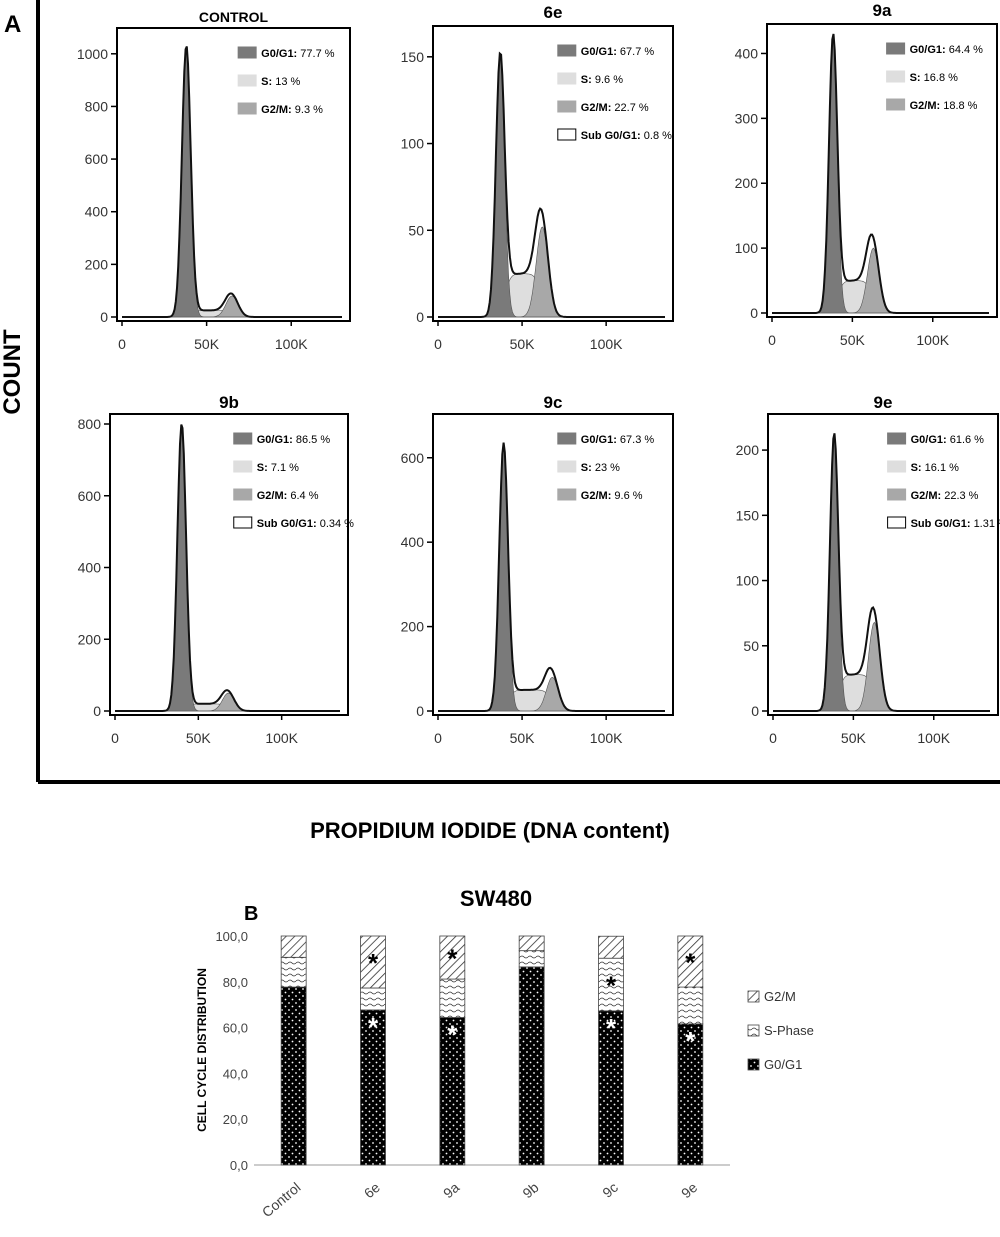 This screenshot has height=1237, width=1000. Describe the element at coordinates (966, 50) in the screenshot. I see `legend-value: 64.4 %` at that location.